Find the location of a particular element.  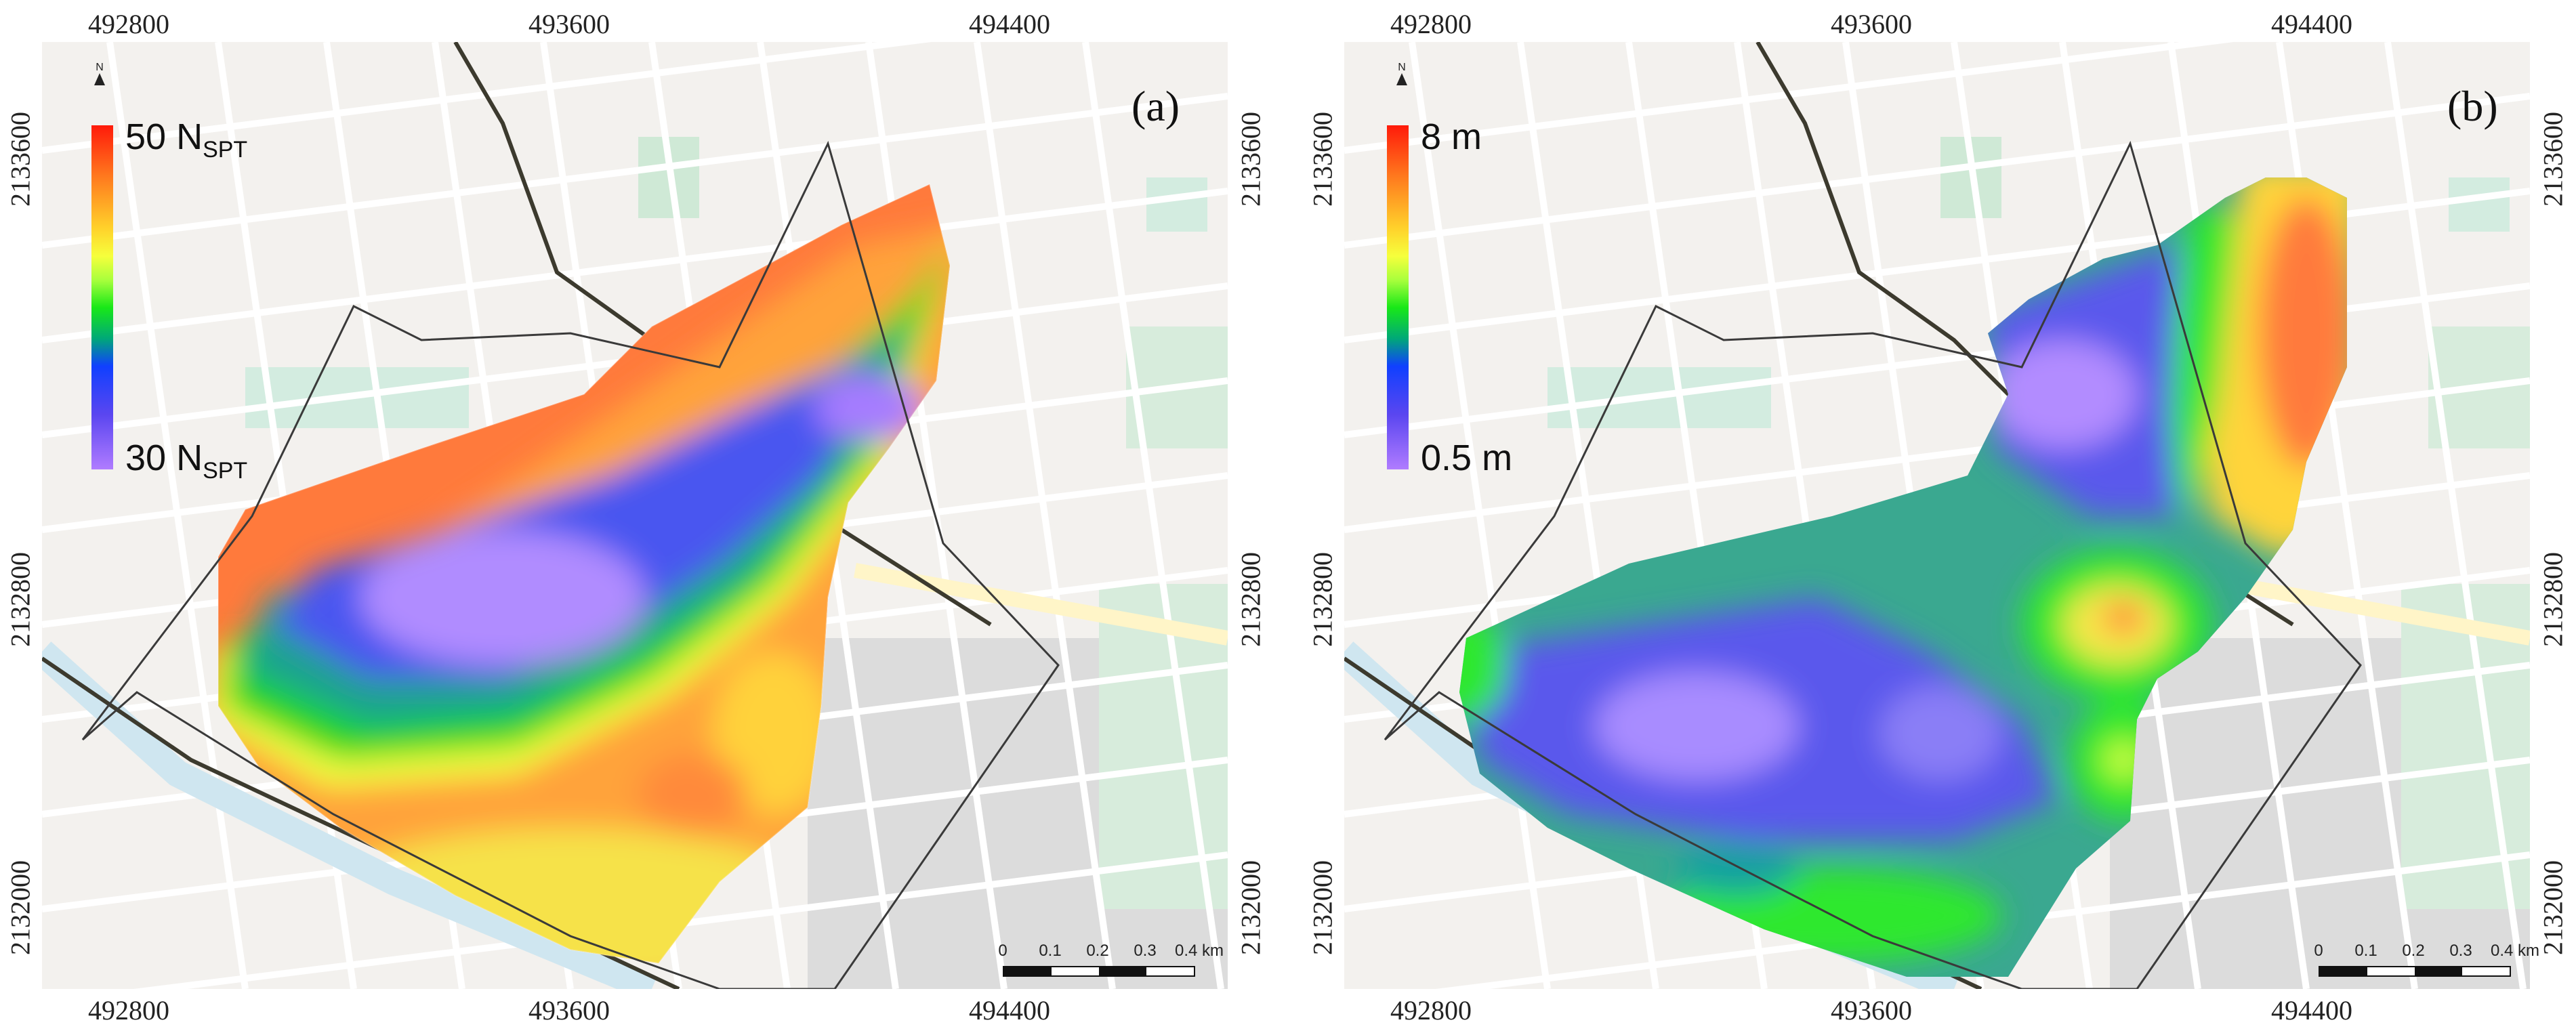

legend-min-label: 30 NSPT is located at coordinates (186, 461).